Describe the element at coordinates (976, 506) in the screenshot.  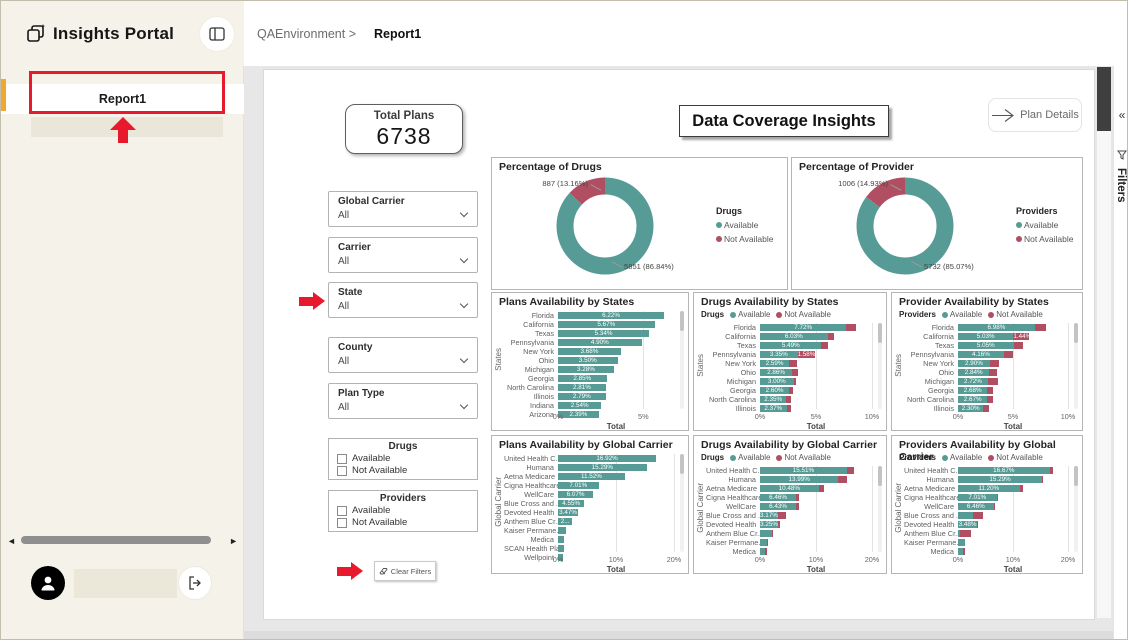
I see `bar-available: 6.46%` at that location.